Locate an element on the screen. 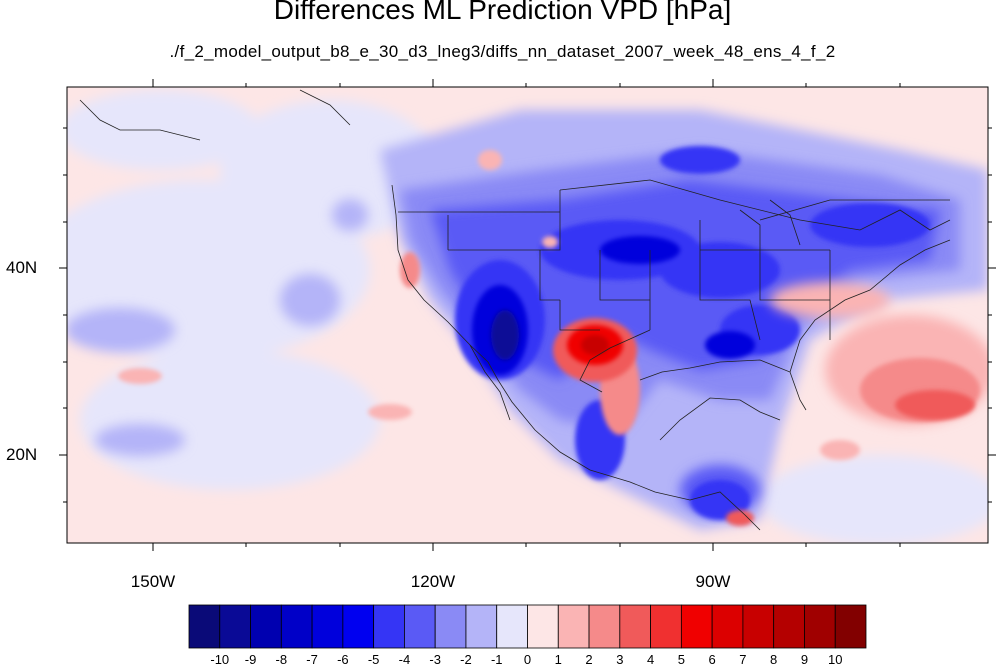 This screenshot has height=672, width=1005. colorbar-label: 8 is located at coordinates (774, 659).